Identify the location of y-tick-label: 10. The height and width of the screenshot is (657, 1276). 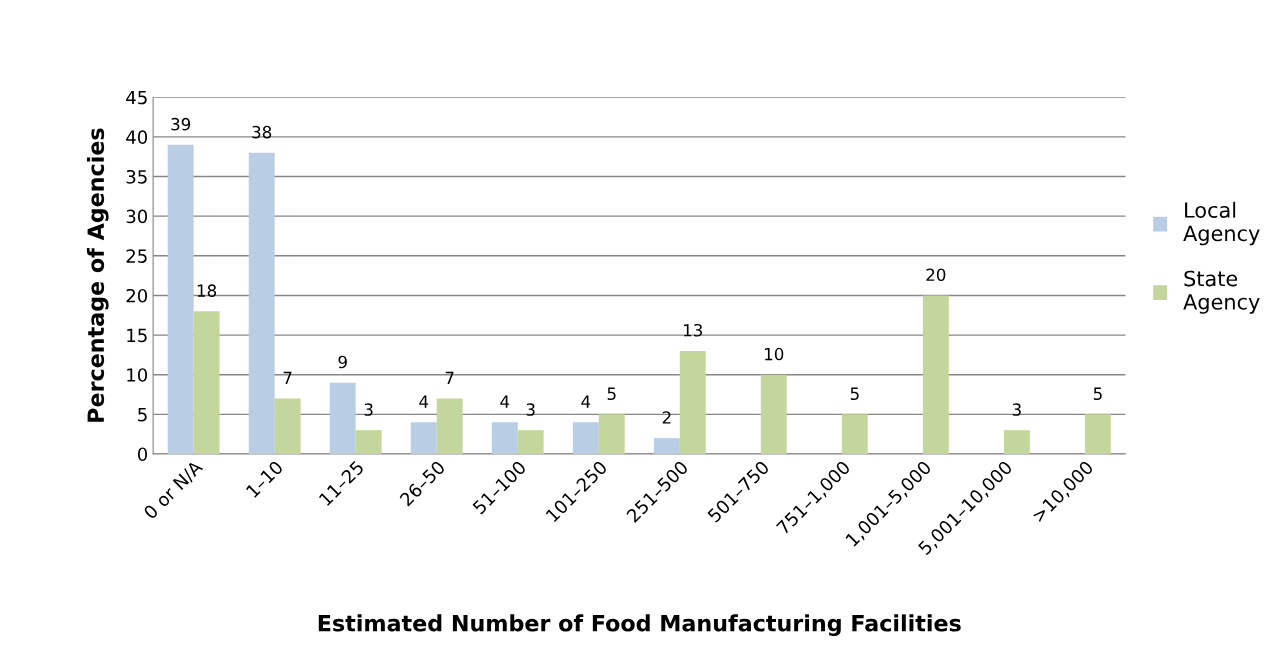
(137, 375).